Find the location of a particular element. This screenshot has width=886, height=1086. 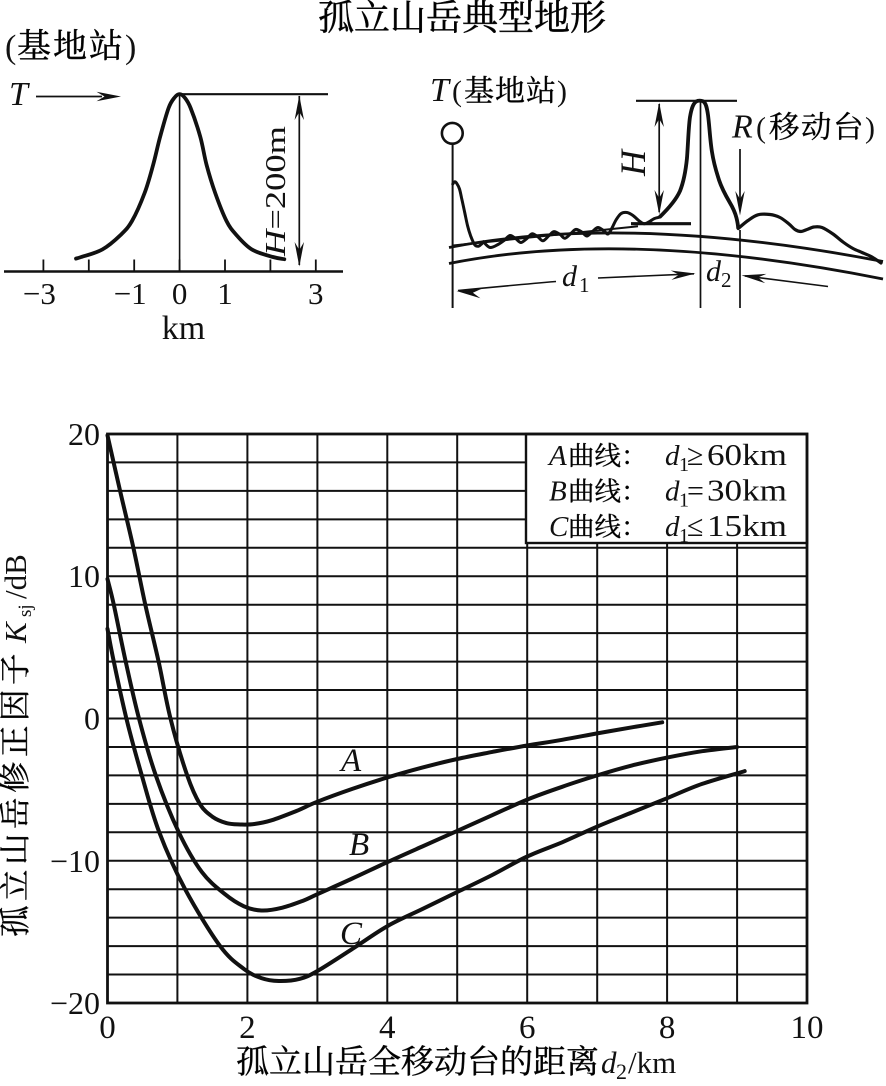

svg-text: 8 is located at coordinates (667, 1028).